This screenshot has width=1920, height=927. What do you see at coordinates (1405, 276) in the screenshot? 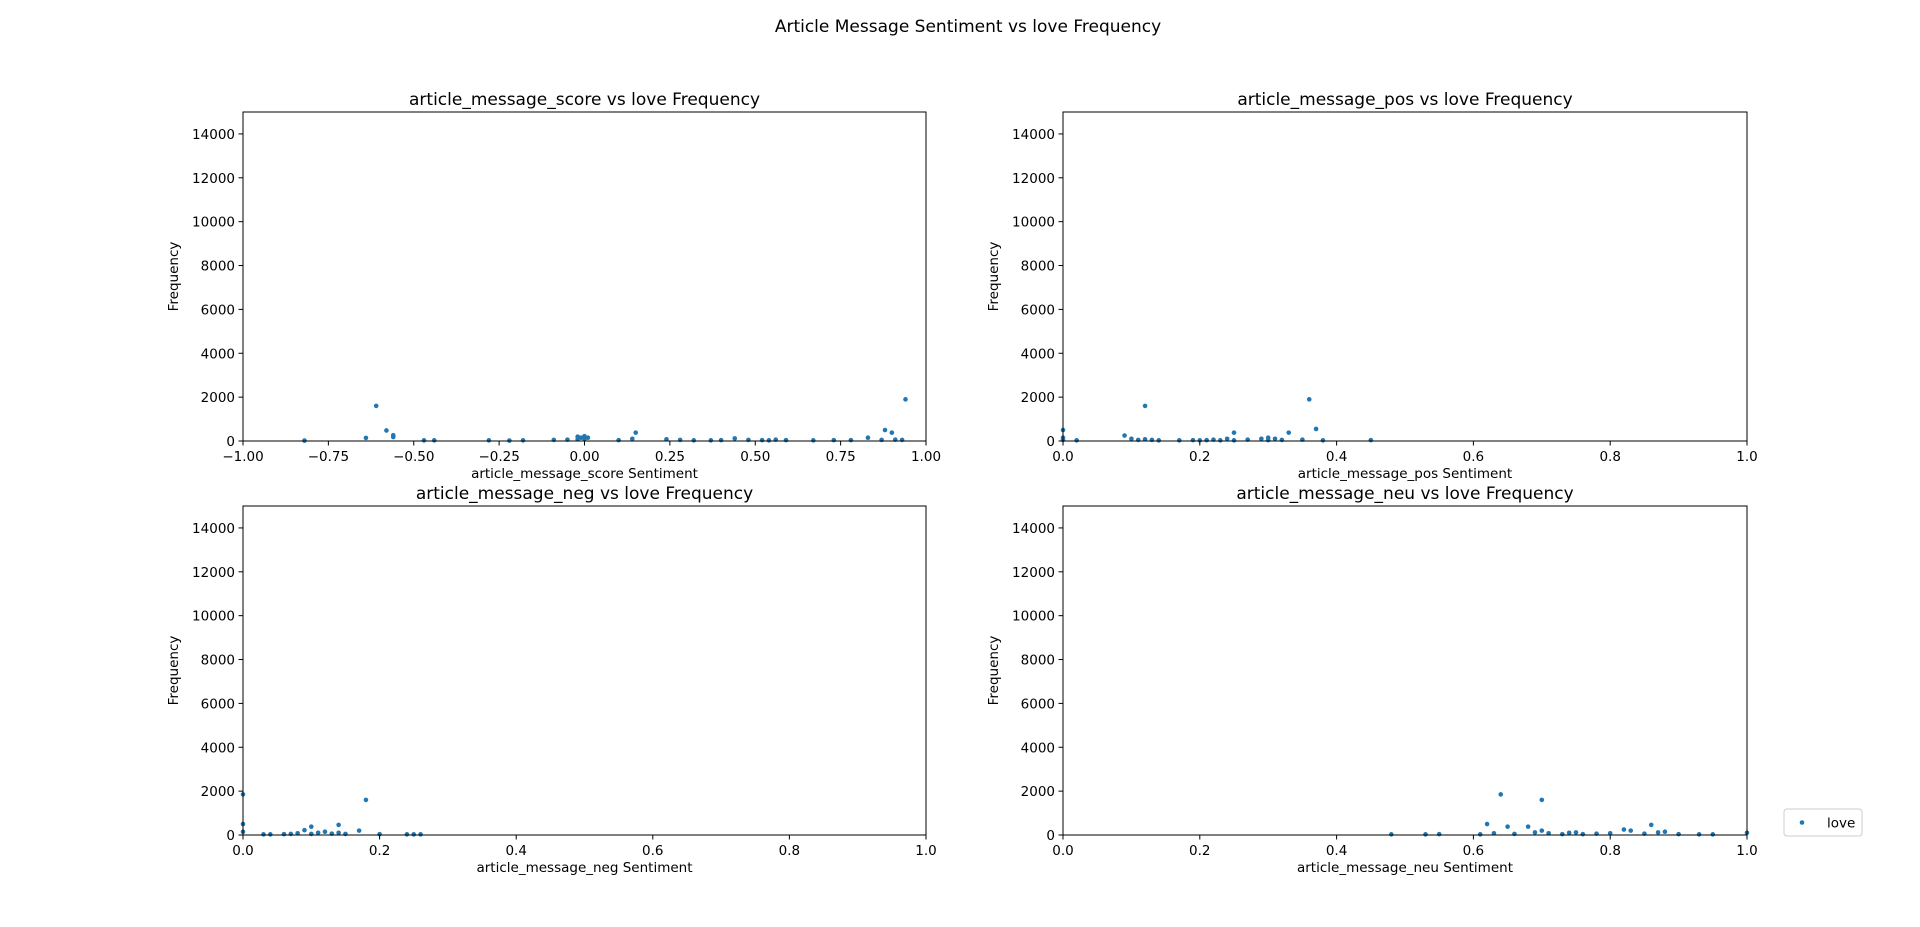
I see `axes-frame` at bounding box center [1405, 276].